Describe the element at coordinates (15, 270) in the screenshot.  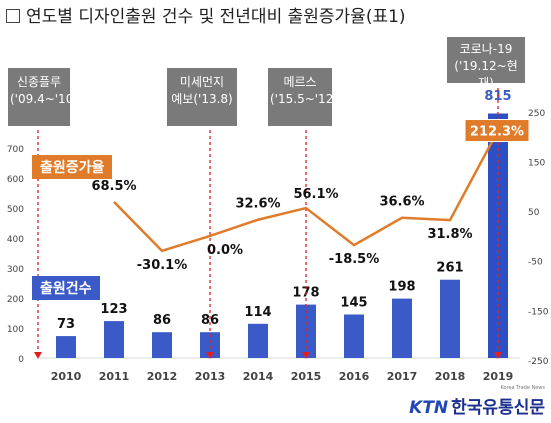
I see `left-tick-label: 300` at that location.